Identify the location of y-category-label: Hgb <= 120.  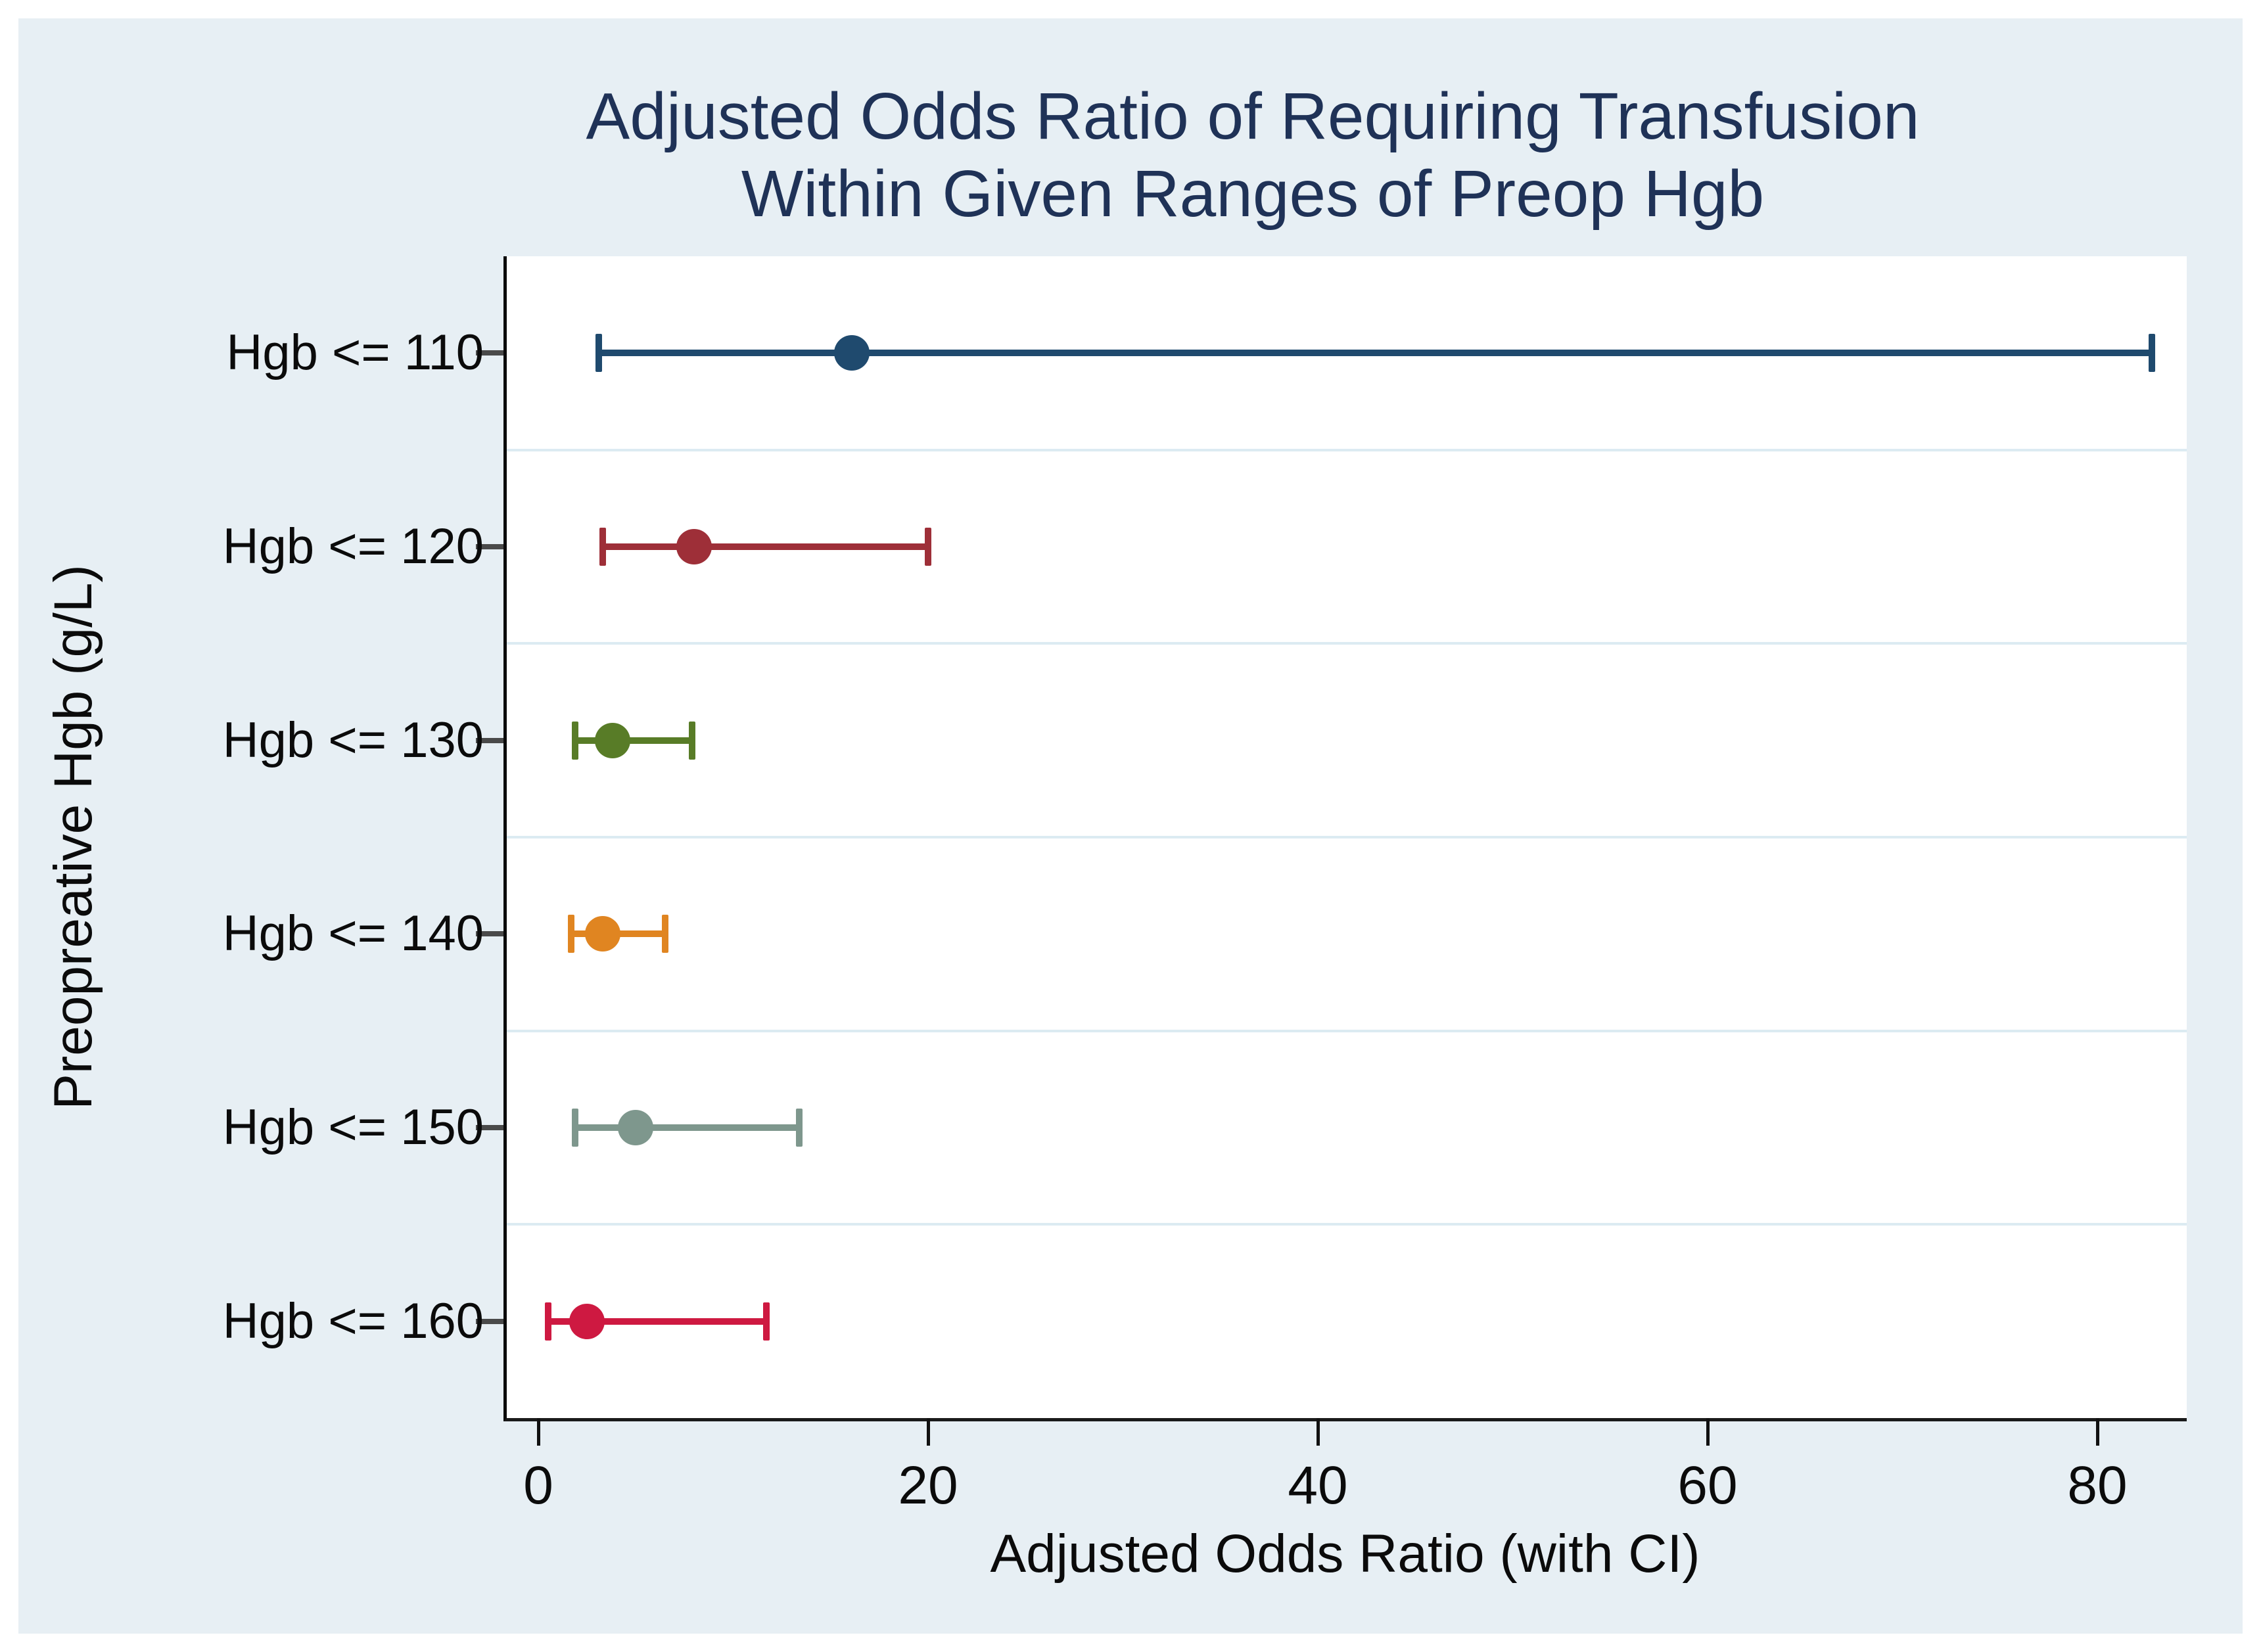
(353, 546).